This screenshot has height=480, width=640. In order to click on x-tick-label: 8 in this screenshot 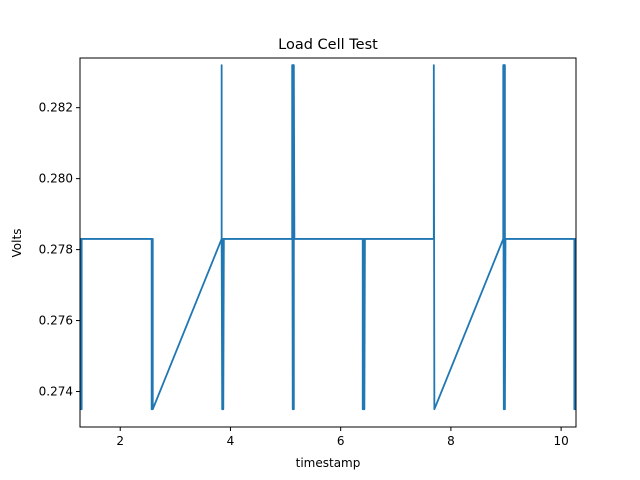, I will do `click(451, 441)`.